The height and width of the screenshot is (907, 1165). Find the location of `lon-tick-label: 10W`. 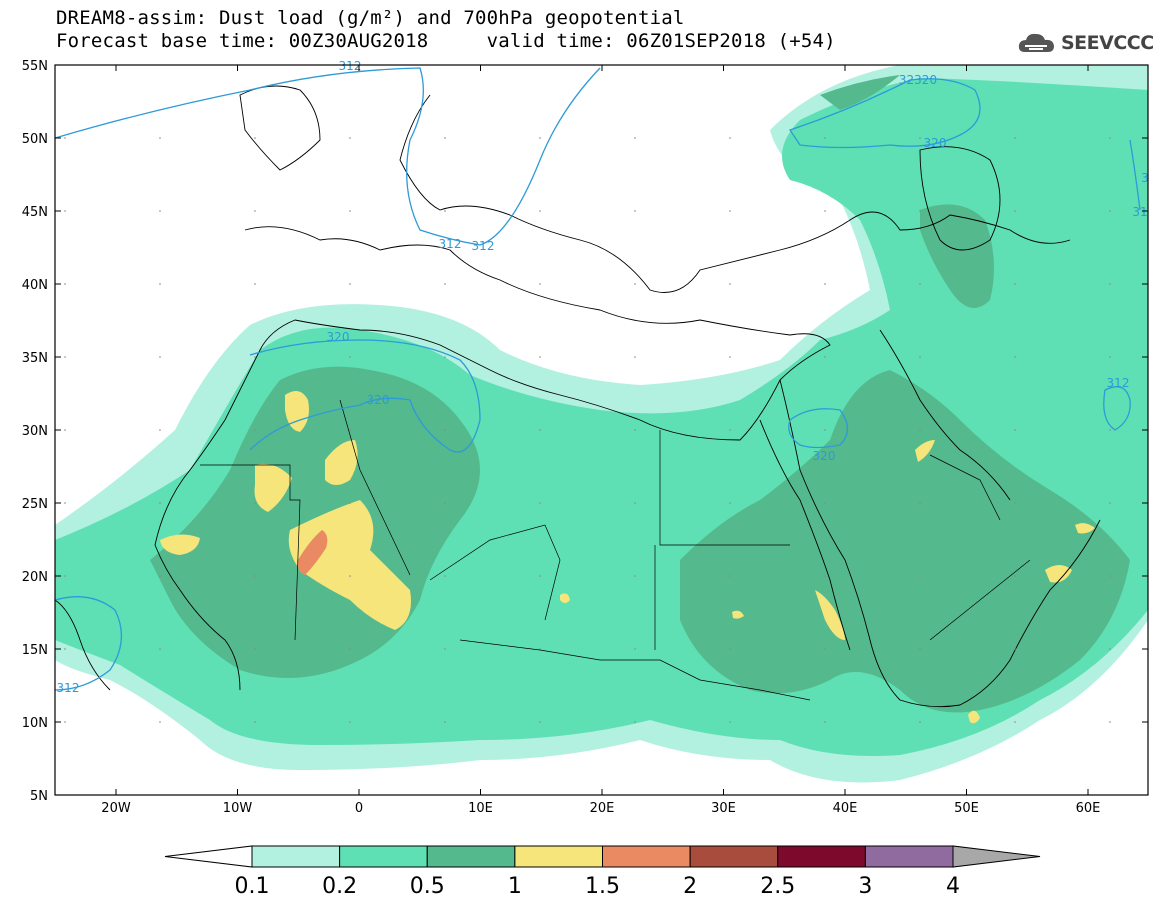

lon-tick-label: 10W is located at coordinates (238, 808).